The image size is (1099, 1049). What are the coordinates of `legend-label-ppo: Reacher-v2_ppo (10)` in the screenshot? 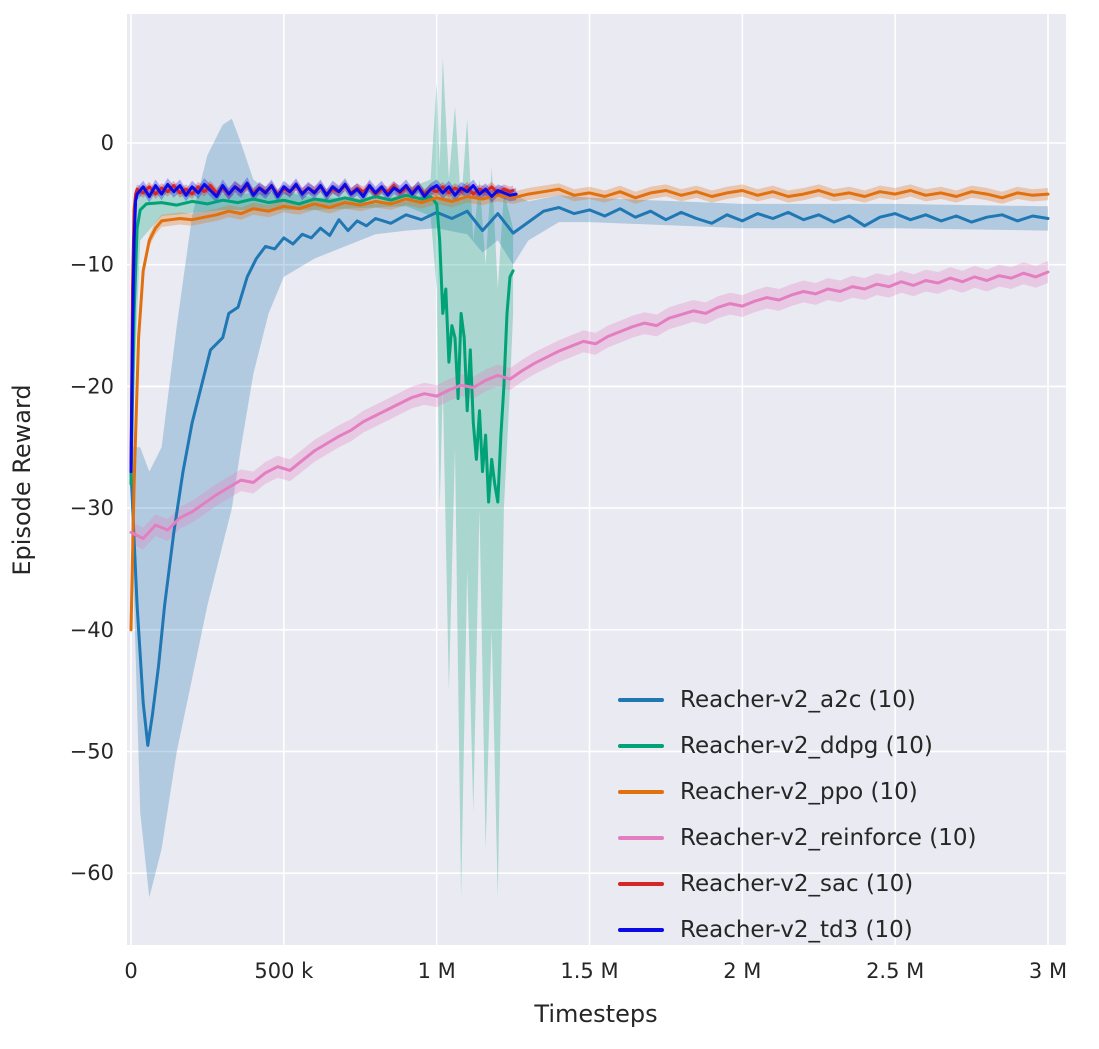 It's located at (799, 792).